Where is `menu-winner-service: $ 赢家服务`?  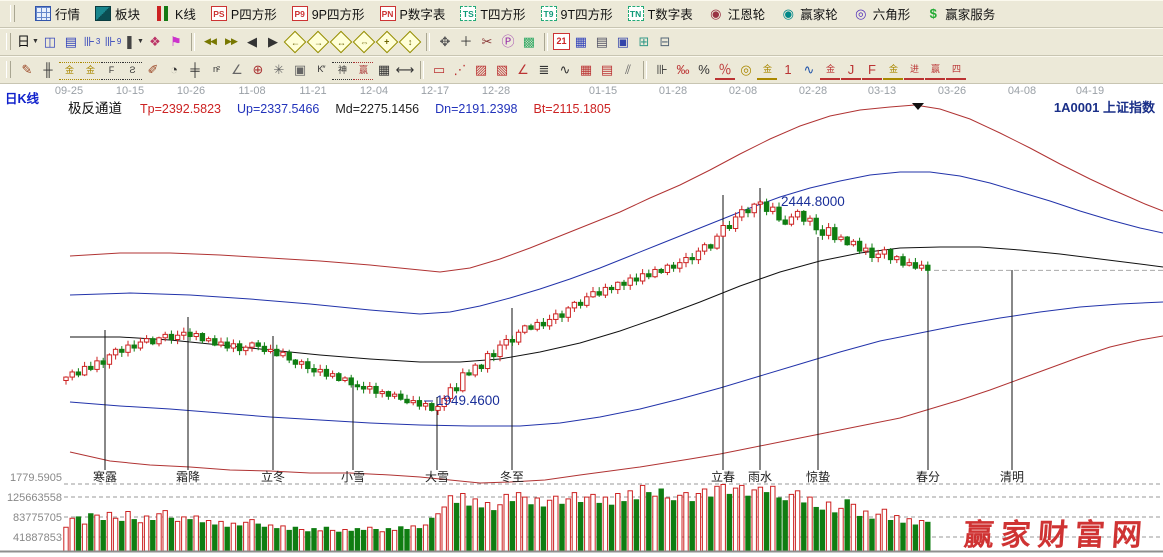 menu-winner-service: $ 赢家服务 is located at coordinates (960, 13).